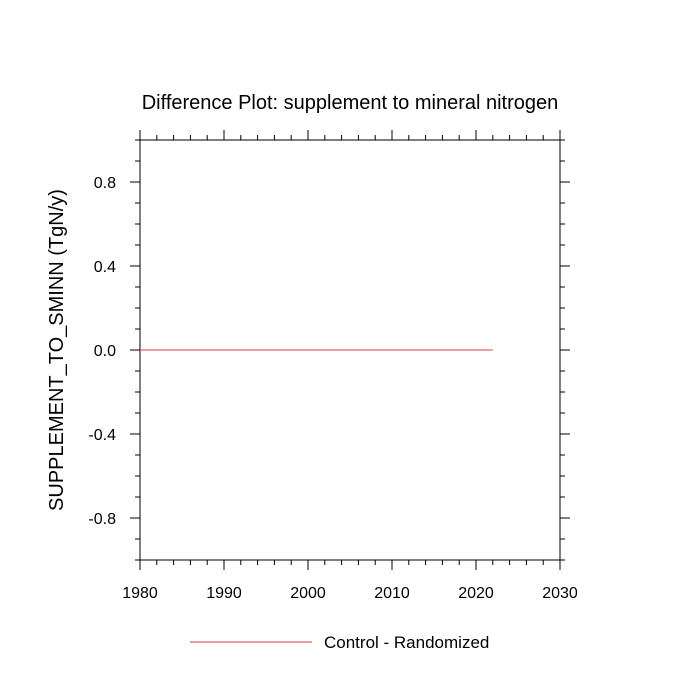 Image resolution: width=700 pixels, height=700 pixels. I want to click on y-tick-label: 0.0, so click(105, 351).